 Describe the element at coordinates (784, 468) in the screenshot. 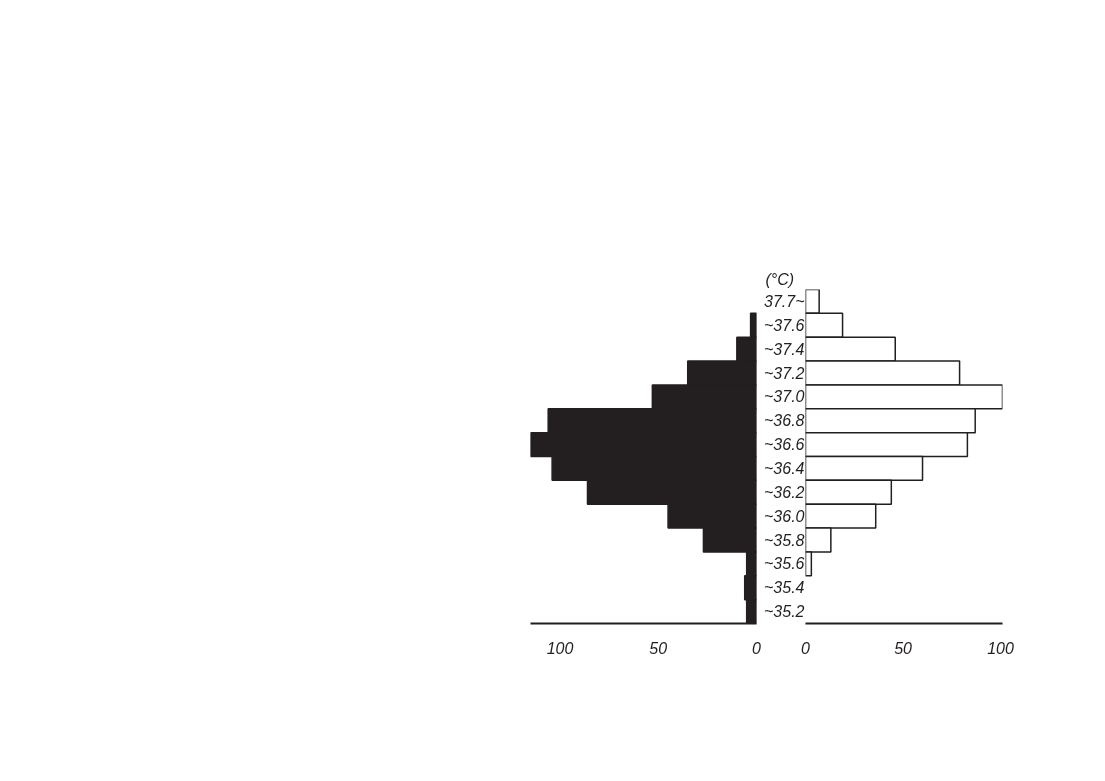

I see `y-tick-label: ~36.4` at that location.